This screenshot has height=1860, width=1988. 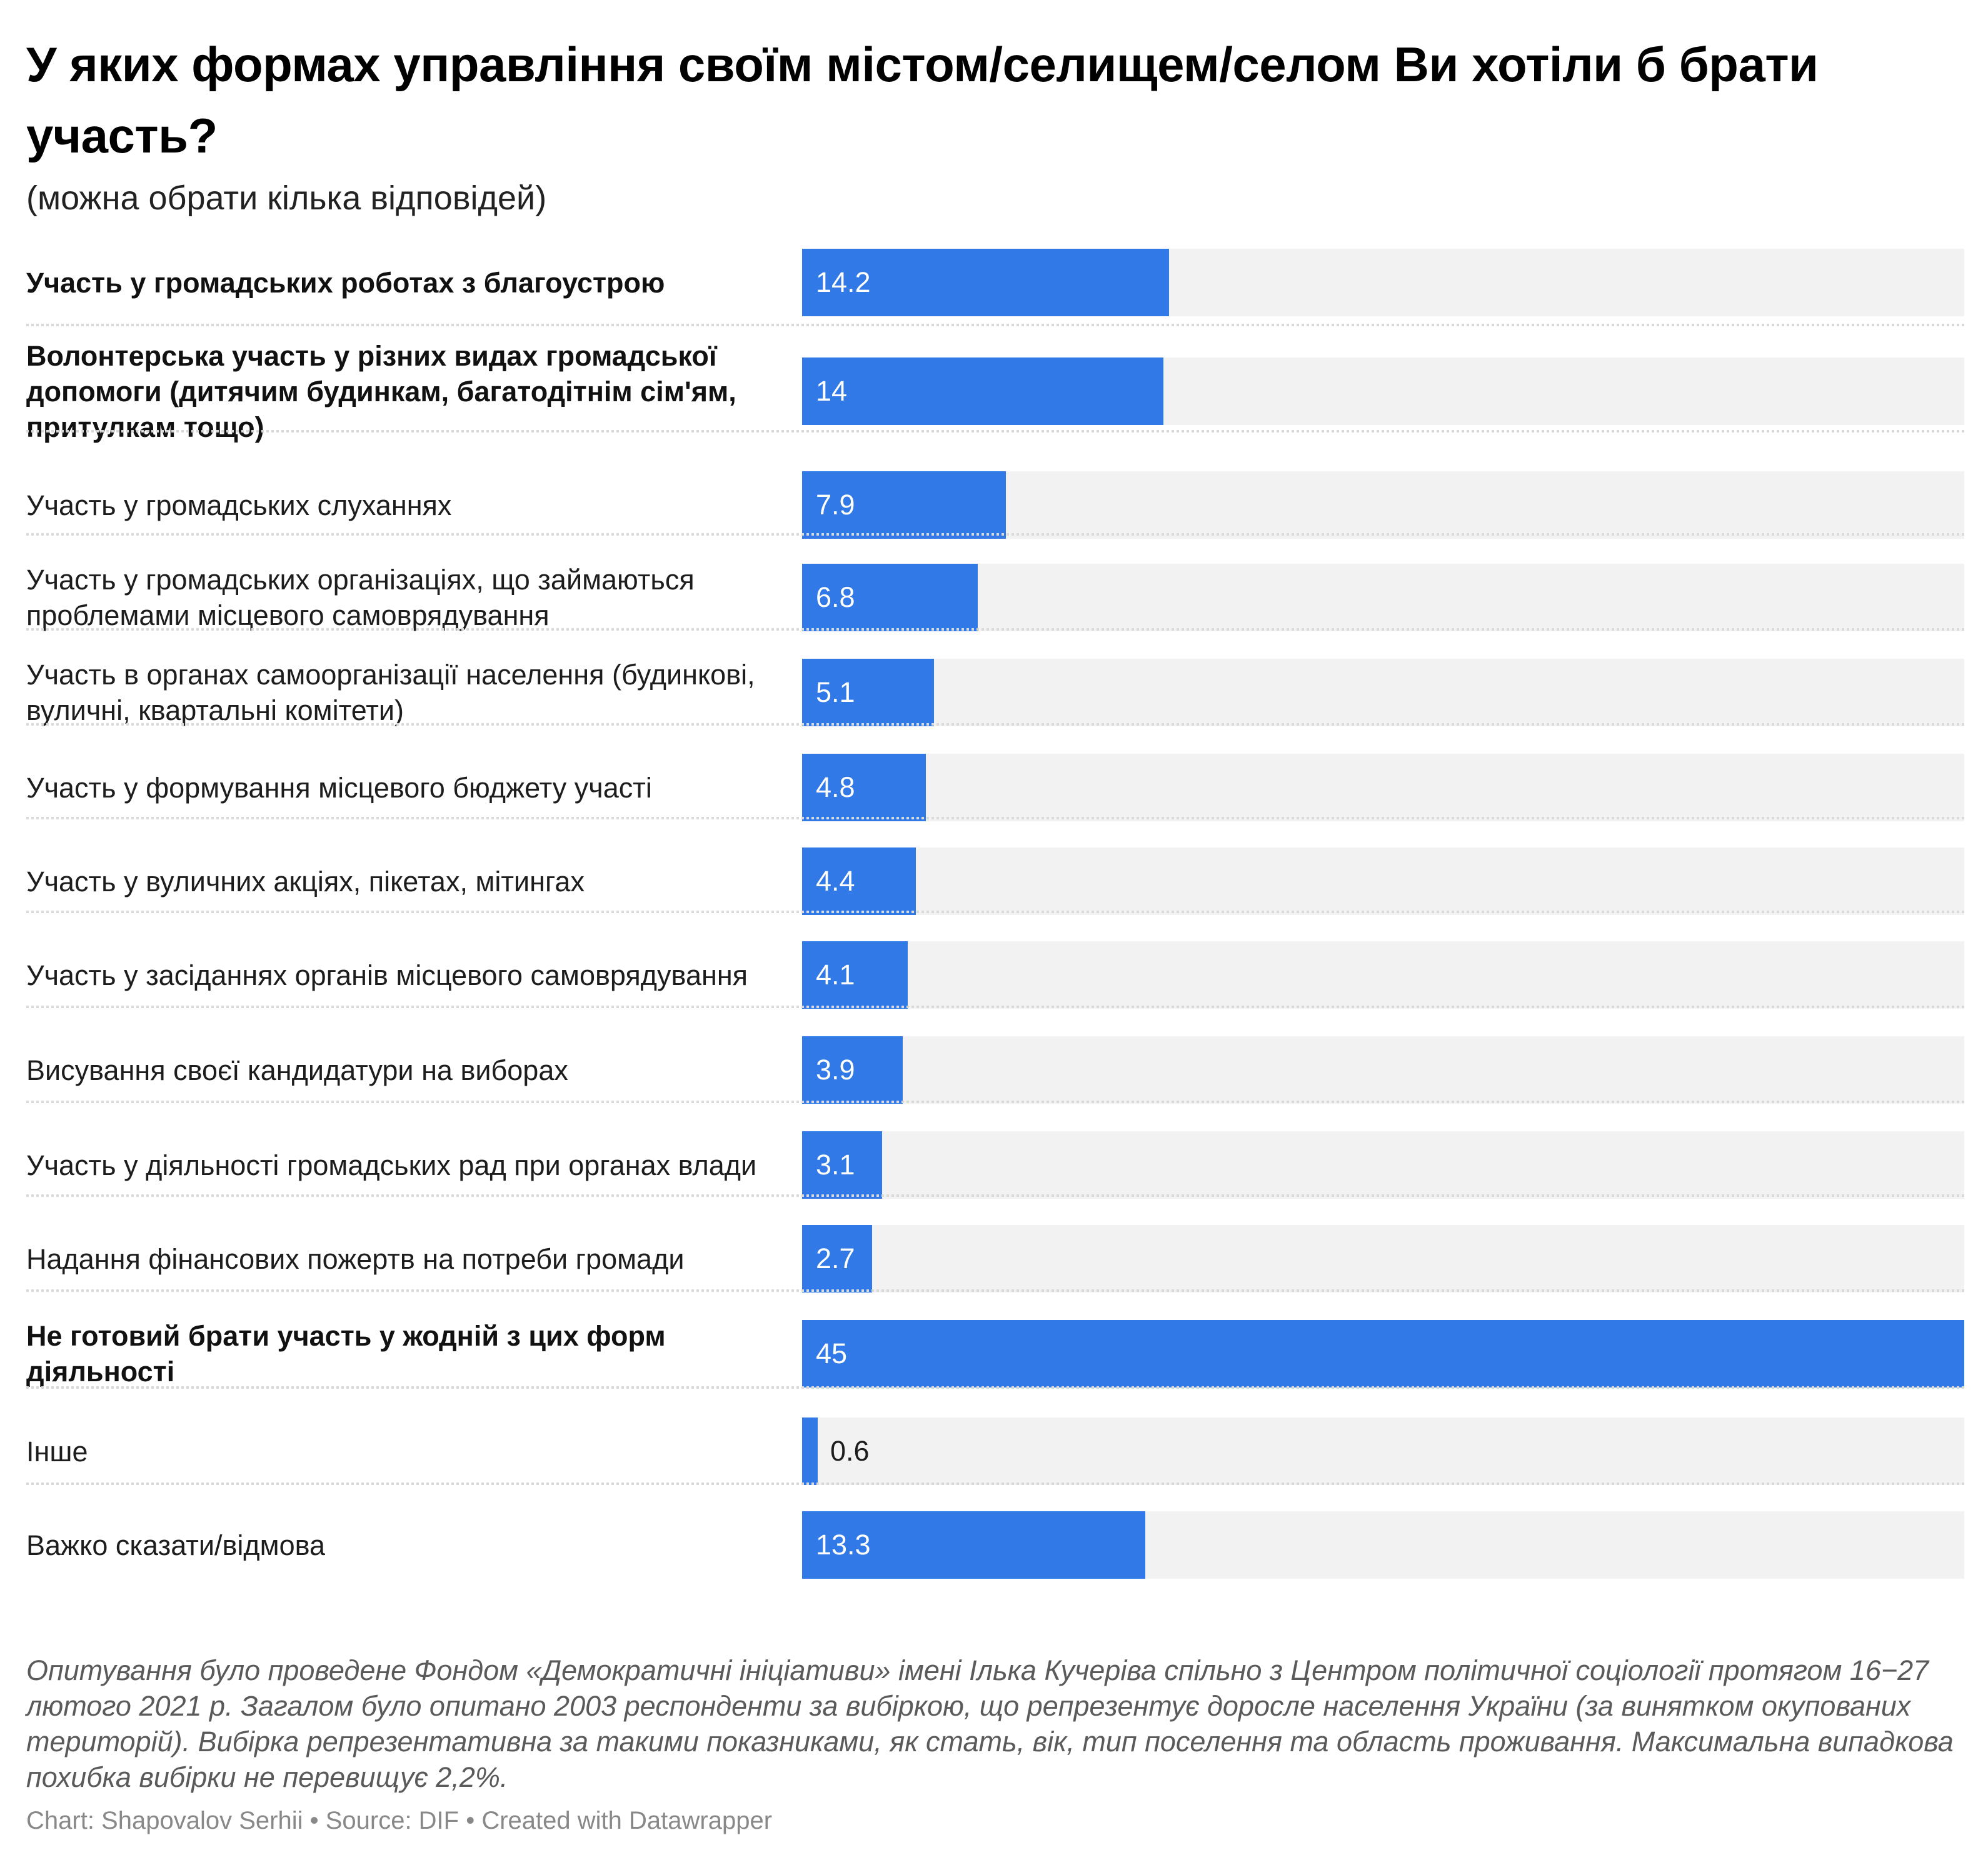 I want to click on value-label: 45, so click(x=832, y=1353).